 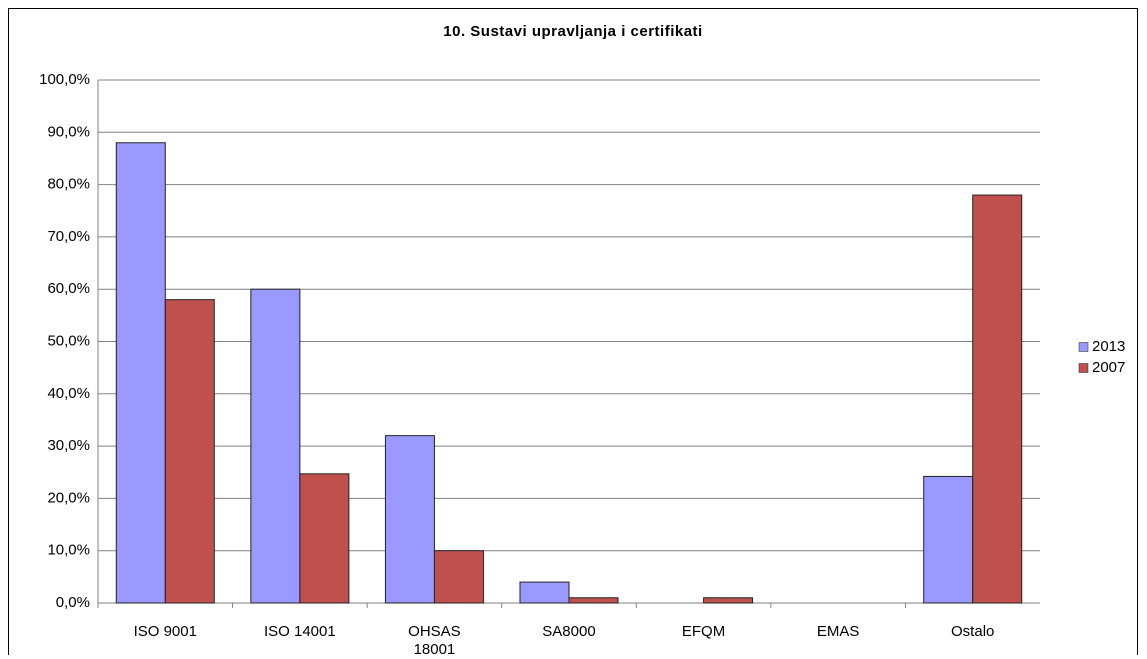 What do you see at coordinates (68, 184) in the screenshot?
I see `y-tick-label: 80,0%` at bounding box center [68, 184].